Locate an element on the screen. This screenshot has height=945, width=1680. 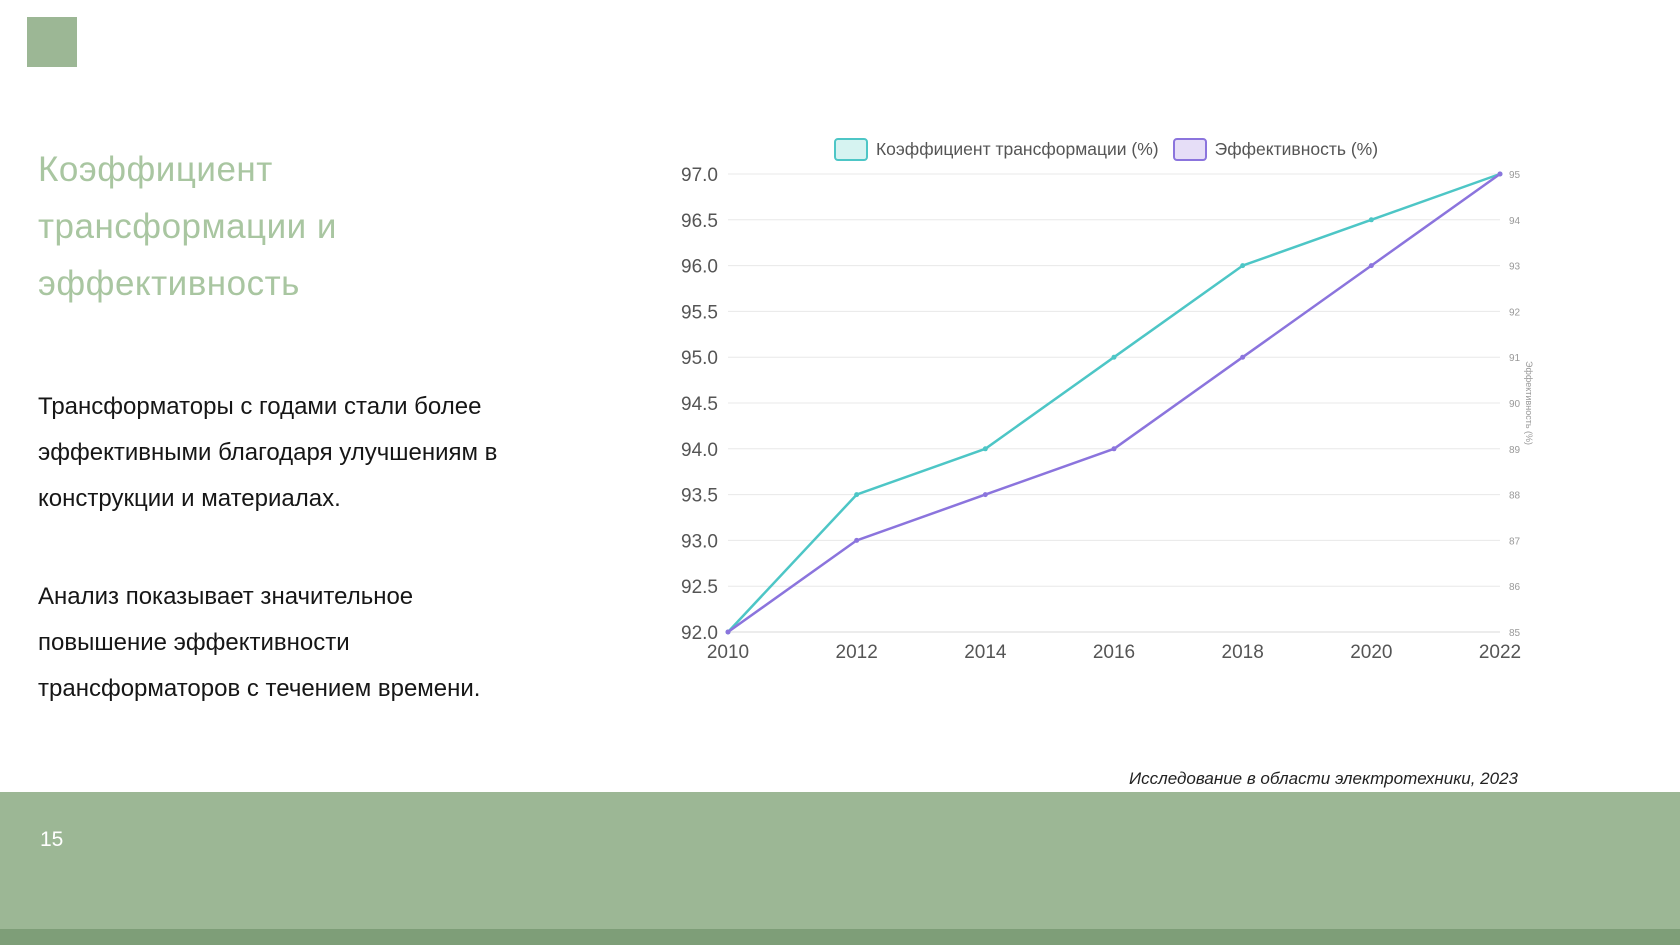
svg-text: 2014 is located at coordinates (985, 652).